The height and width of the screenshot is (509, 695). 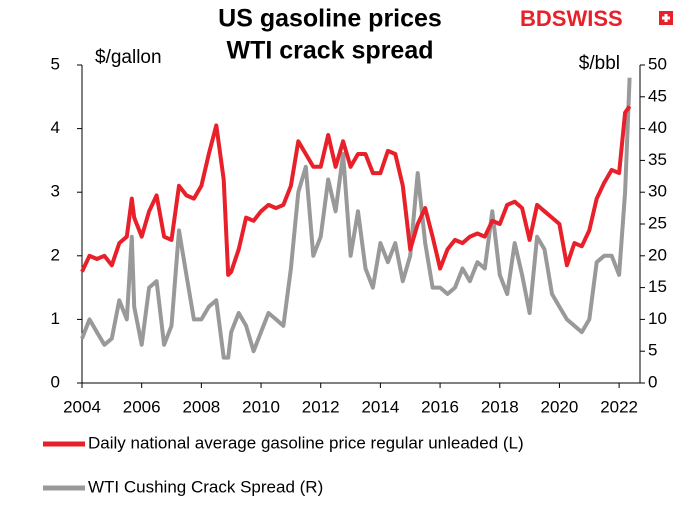 I want to click on y2-tick-label: 0, so click(x=652, y=381).